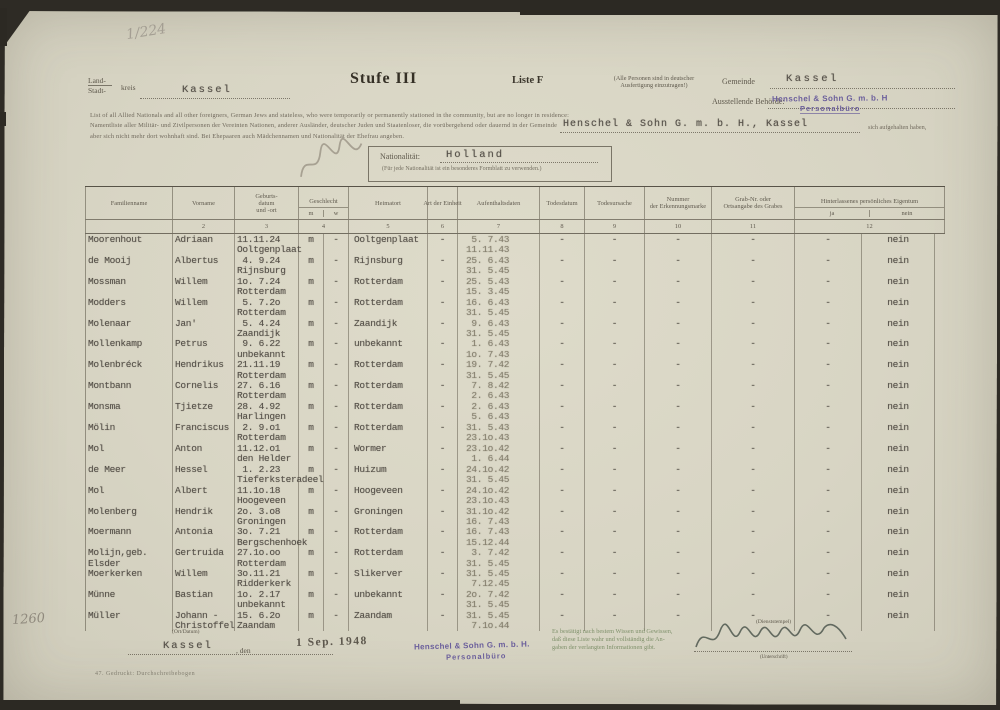  Describe the element at coordinates (499, 390) in the screenshot. I see `table-cell: 7. 8.42 2. 6.43` at that location.